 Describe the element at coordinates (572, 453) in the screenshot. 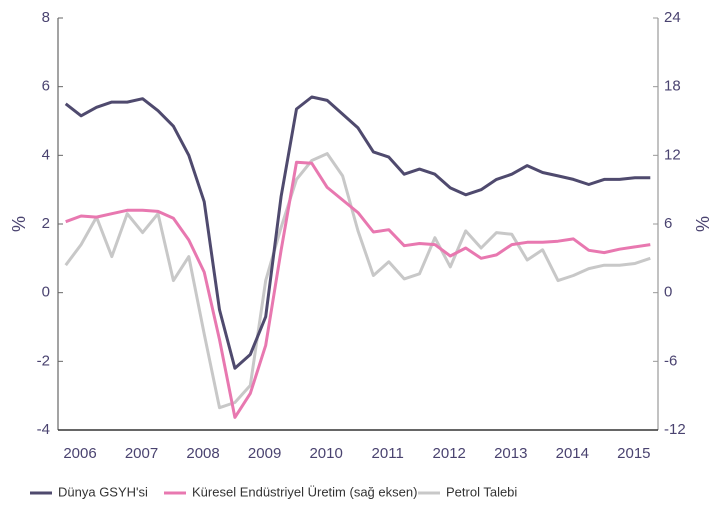

I see `x-tick-label: 2014` at that location.